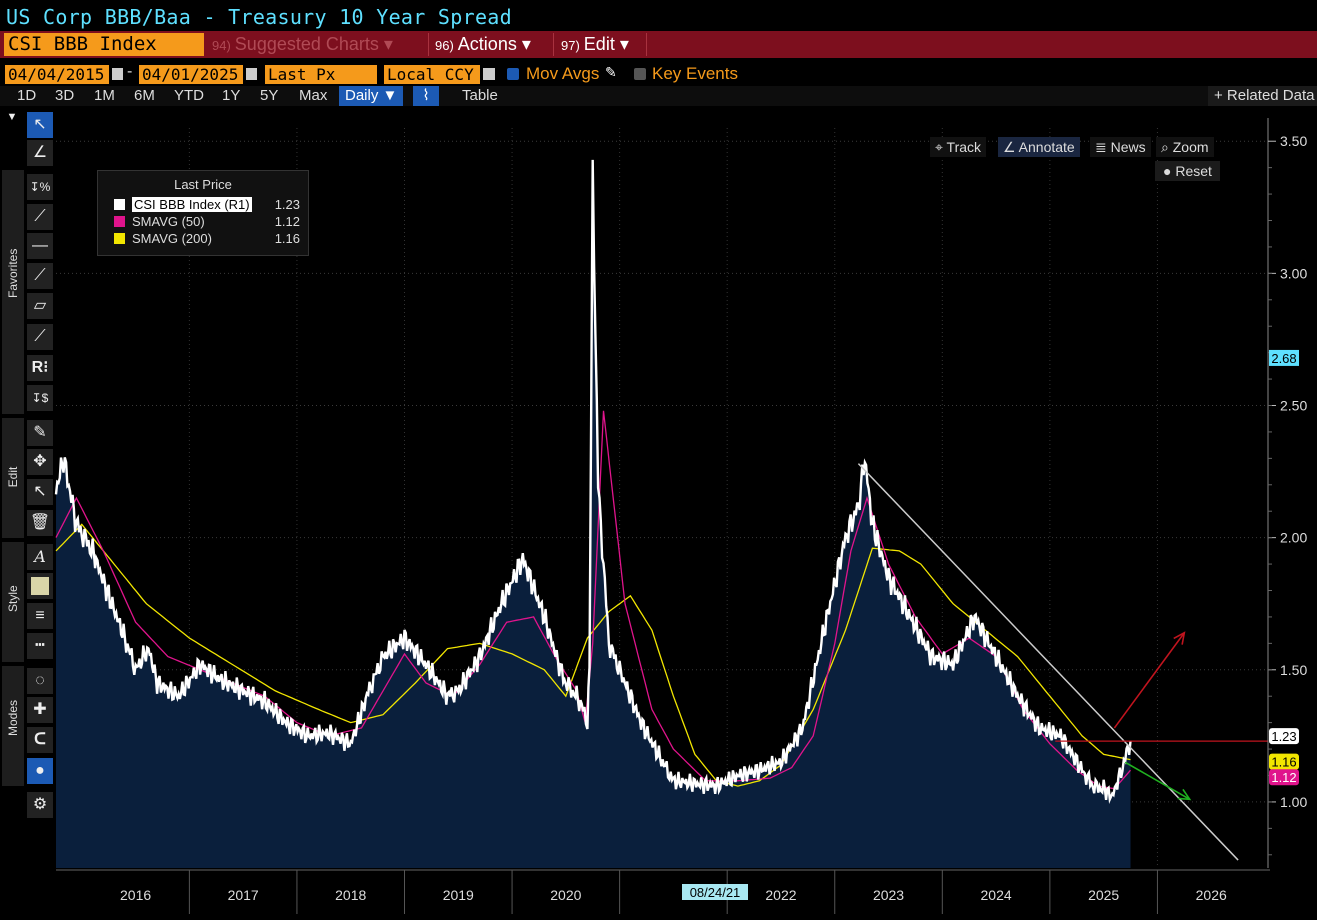 This screenshot has height=920, width=1317. Describe the element at coordinates (40, 557) in the screenshot. I see `text-tool-icon: A` at that location.